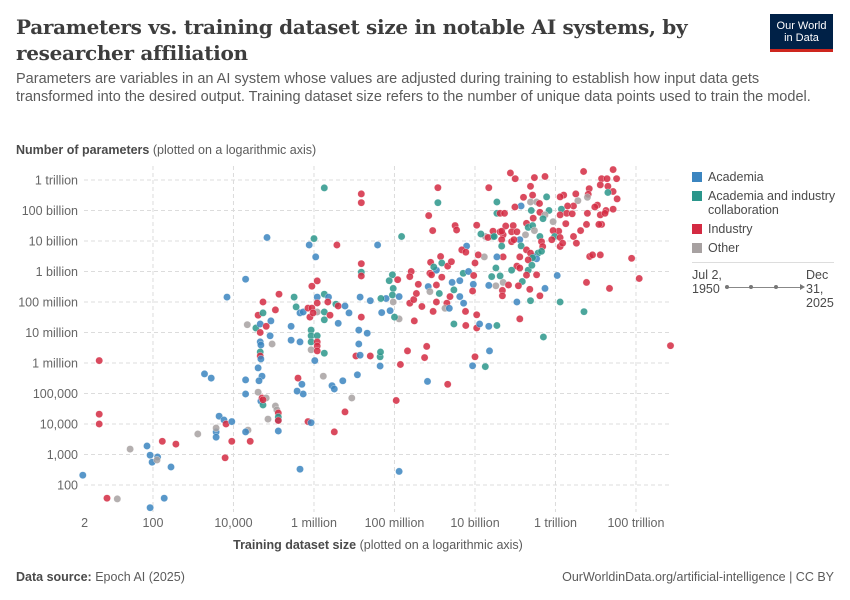 The width and height of the screenshot is (850, 600). What do you see at coordinates (765, 203) in the screenshot?
I see `legend-item-collaboration: Academia and industry collaboration` at bounding box center [765, 203].